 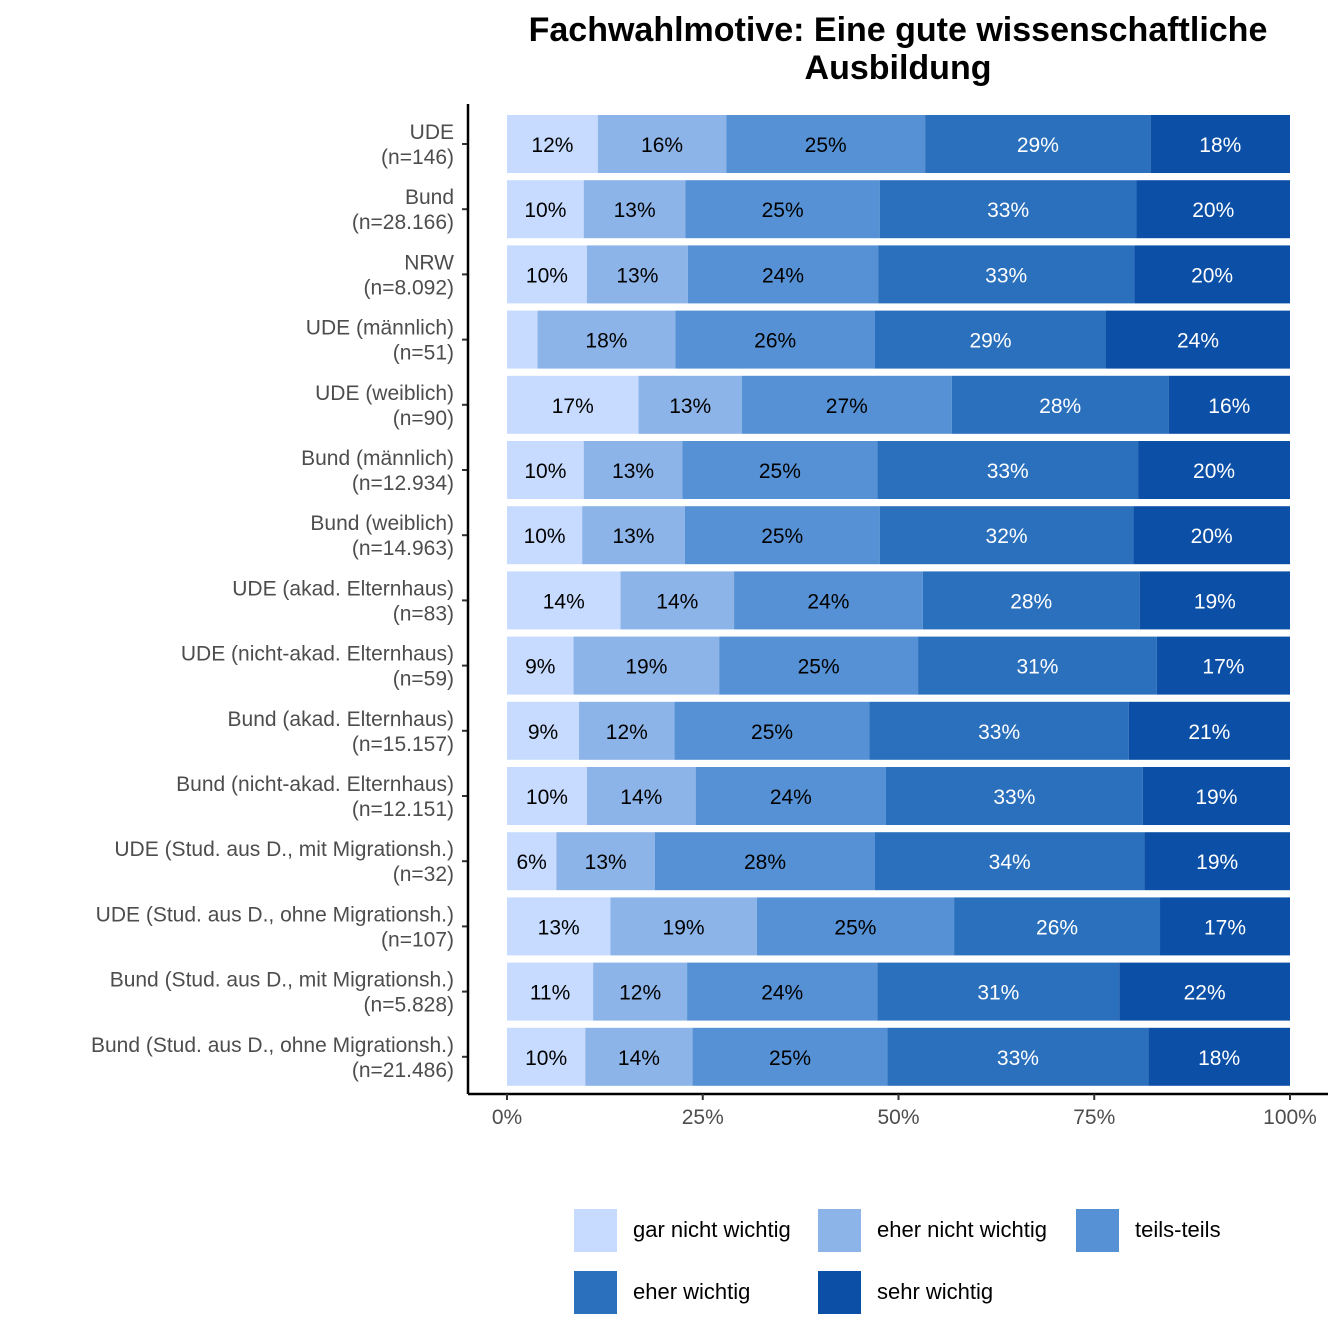 What do you see at coordinates (417, 939) in the screenshot?
I see `y-tick-label-n: (n=107)` at bounding box center [417, 939].